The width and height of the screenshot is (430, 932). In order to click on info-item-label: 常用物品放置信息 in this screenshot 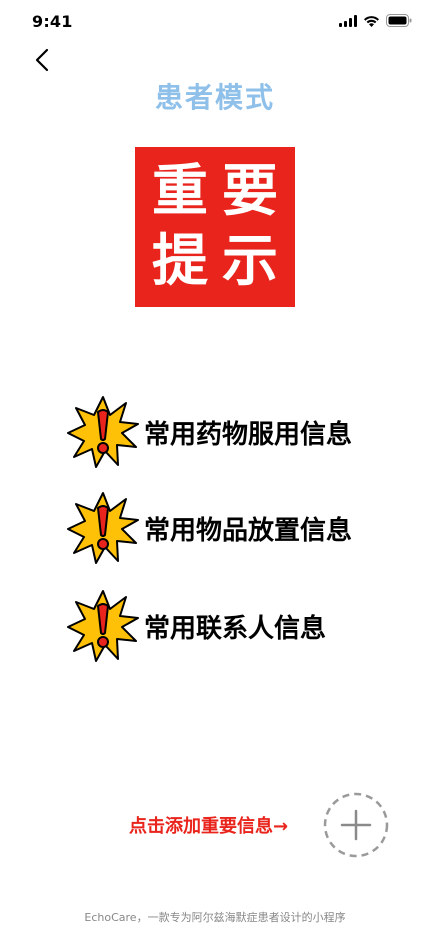, I will do `click(248, 530)`.